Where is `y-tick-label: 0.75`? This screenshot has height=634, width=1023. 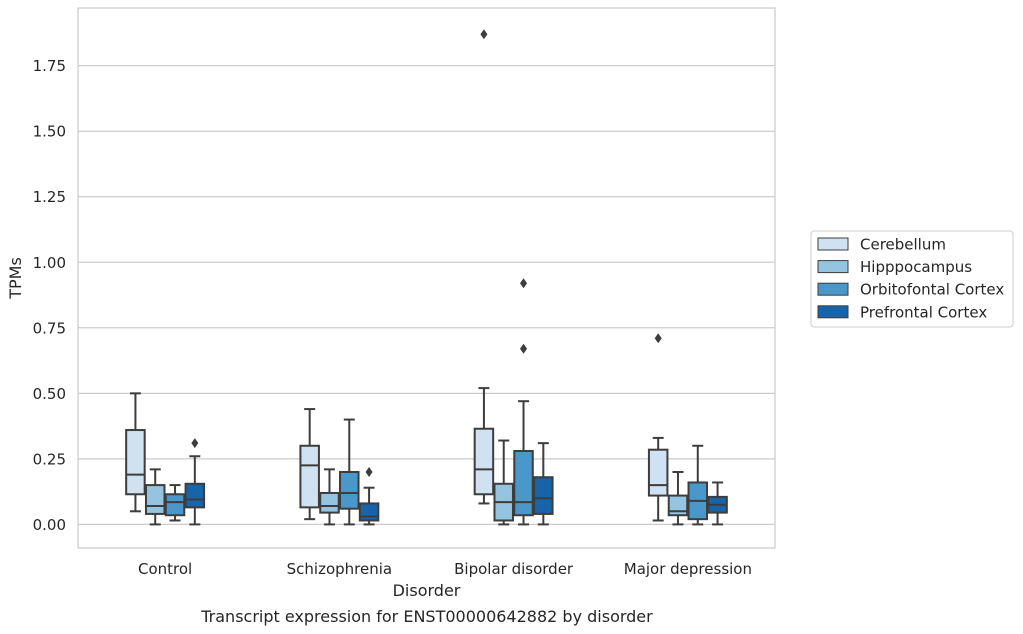 y-tick-label: 0.75 is located at coordinates (49, 328).